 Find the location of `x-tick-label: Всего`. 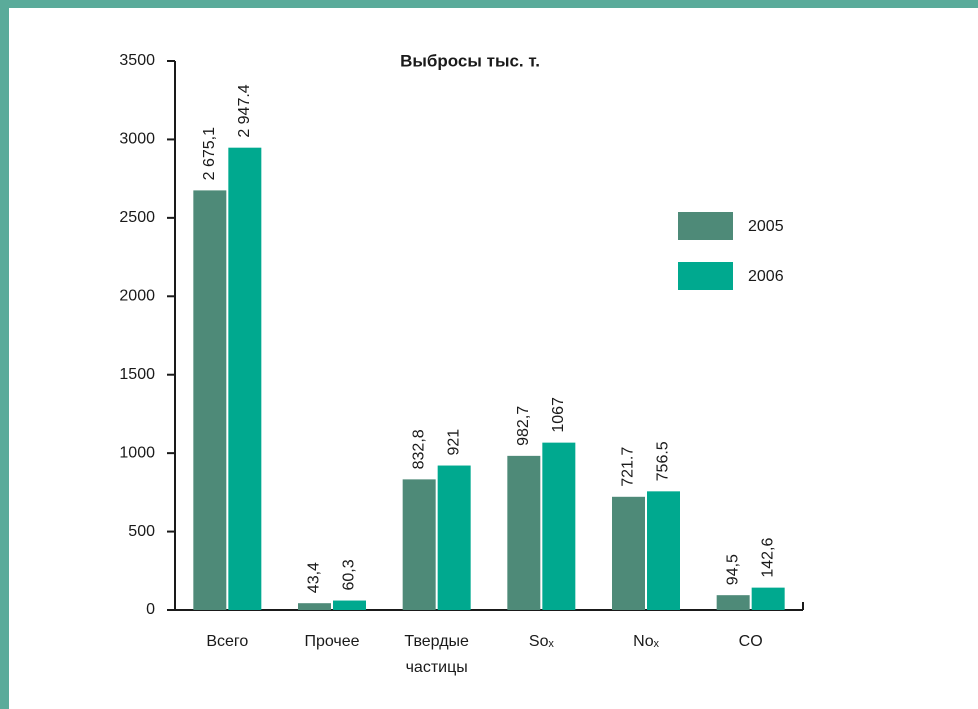

x-tick-label: Всего is located at coordinates (227, 641).